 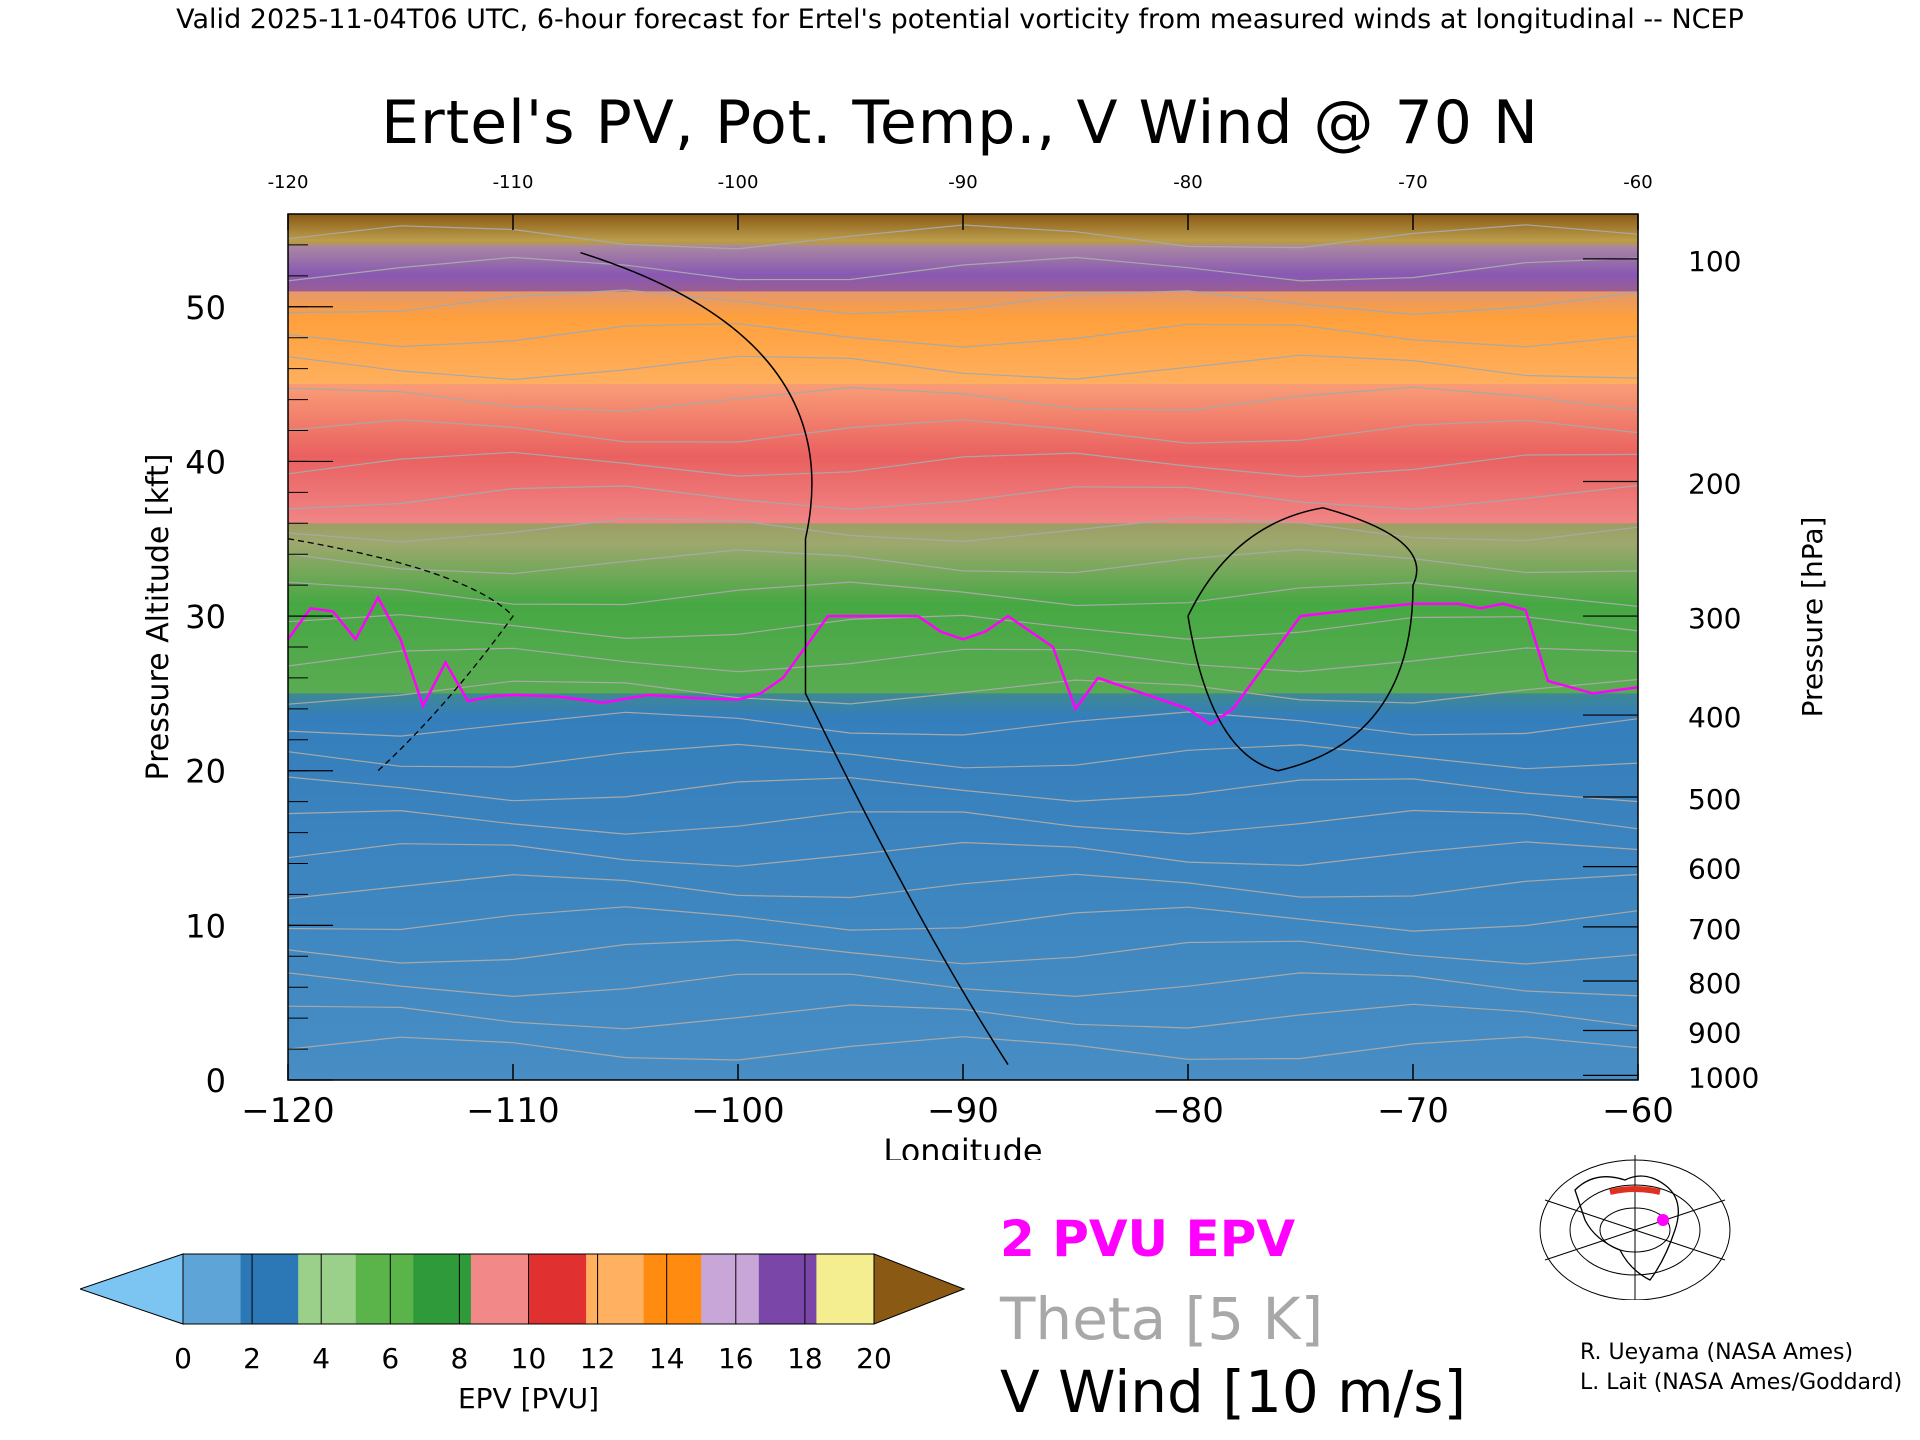 I want to click on pressure-tick-label: 1000, so click(x=1723, y=1077).